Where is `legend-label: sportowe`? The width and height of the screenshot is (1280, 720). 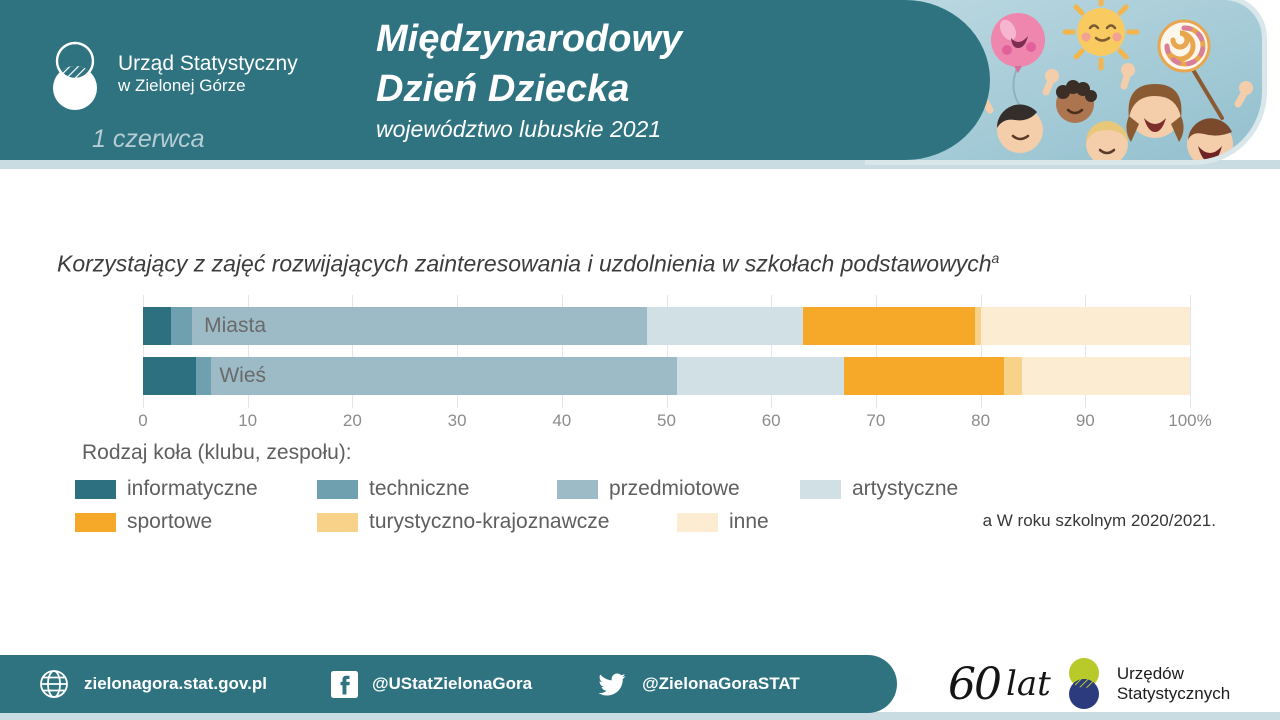
legend-label: sportowe is located at coordinates (170, 521).